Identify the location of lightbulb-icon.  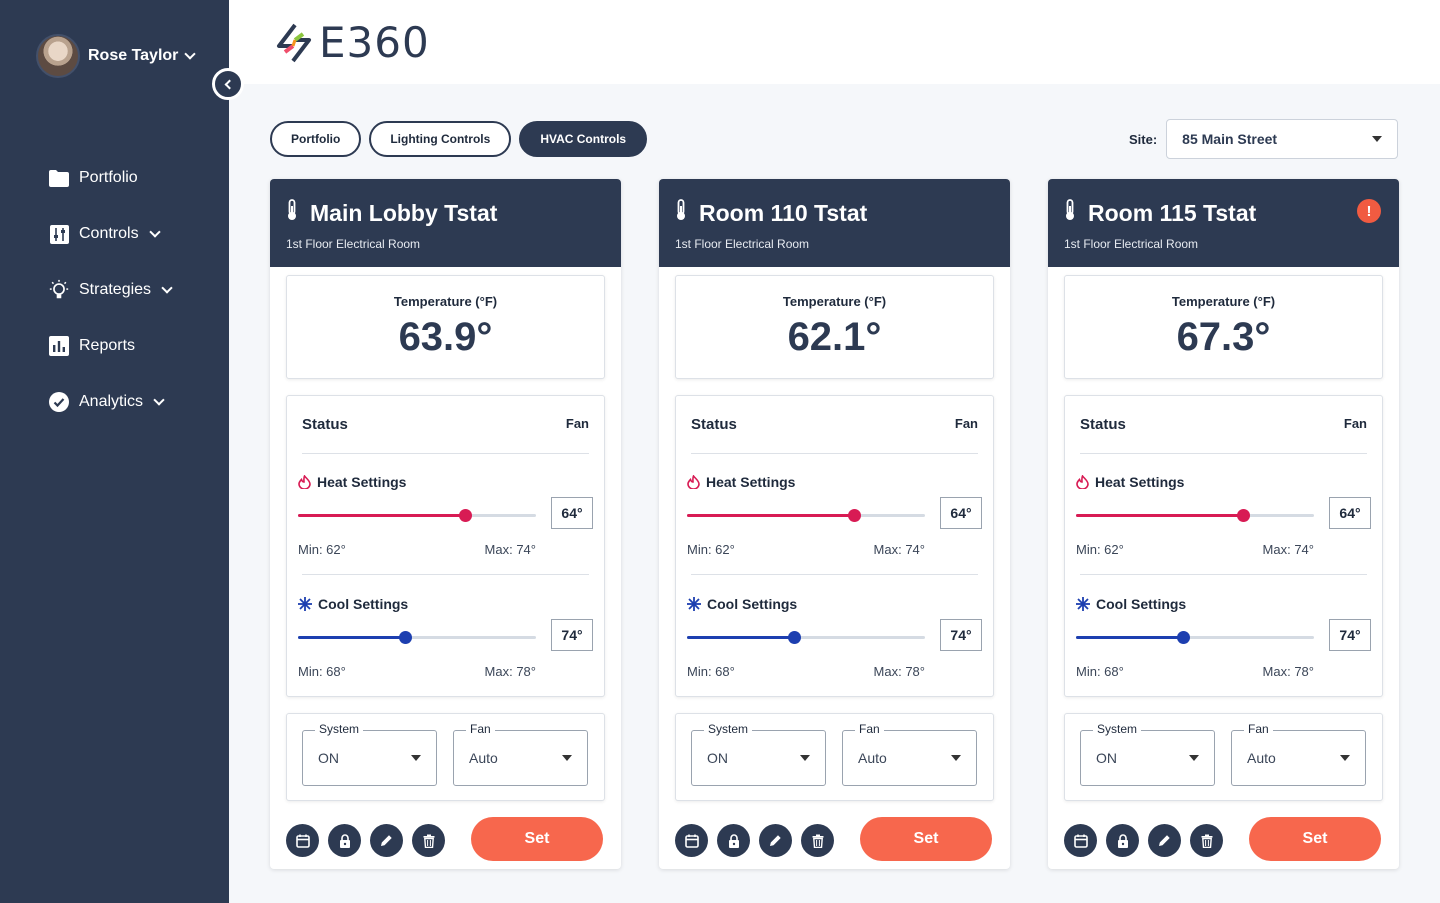
(59, 290).